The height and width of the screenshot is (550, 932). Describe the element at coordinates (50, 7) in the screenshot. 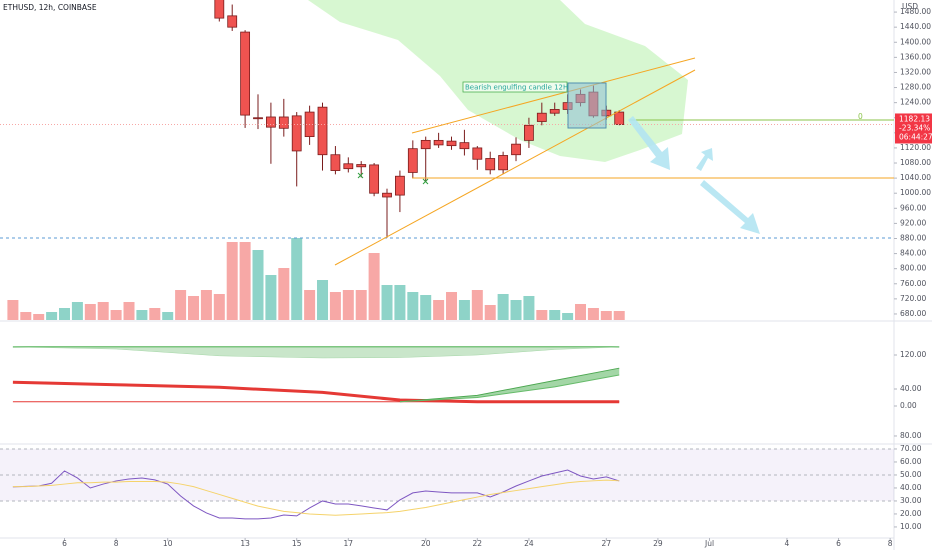

I see `symbol-title: ETHUSD, 12h, COINBASE` at that location.